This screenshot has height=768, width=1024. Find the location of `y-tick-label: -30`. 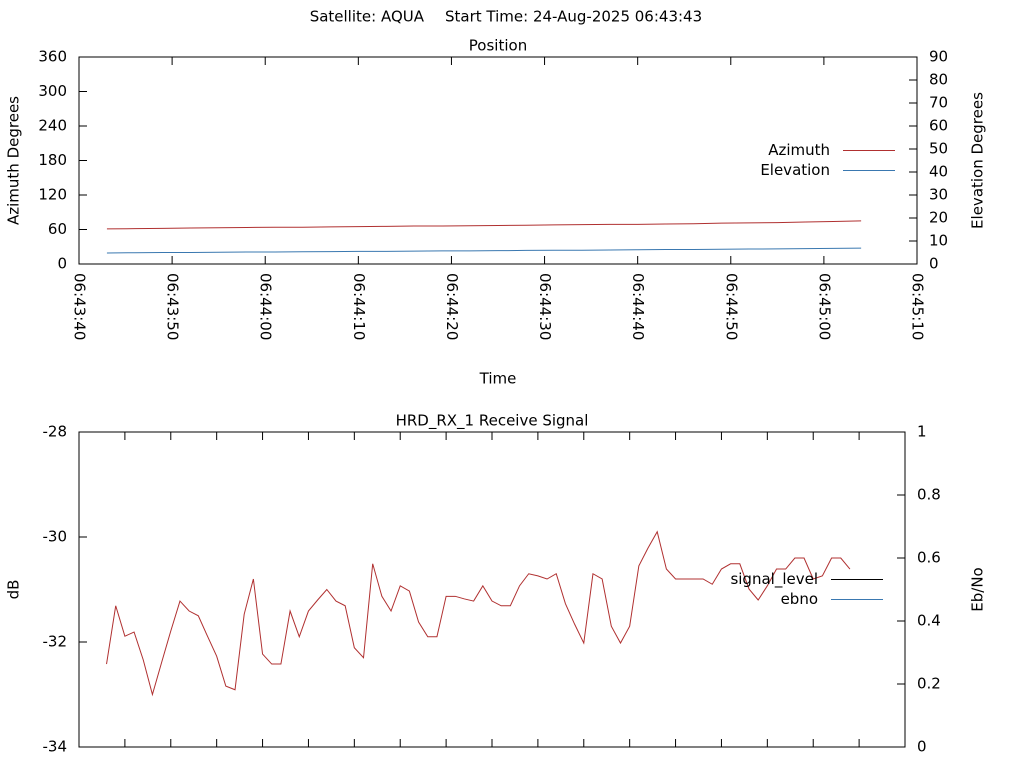

y-tick-label: -30 is located at coordinates (55, 537).